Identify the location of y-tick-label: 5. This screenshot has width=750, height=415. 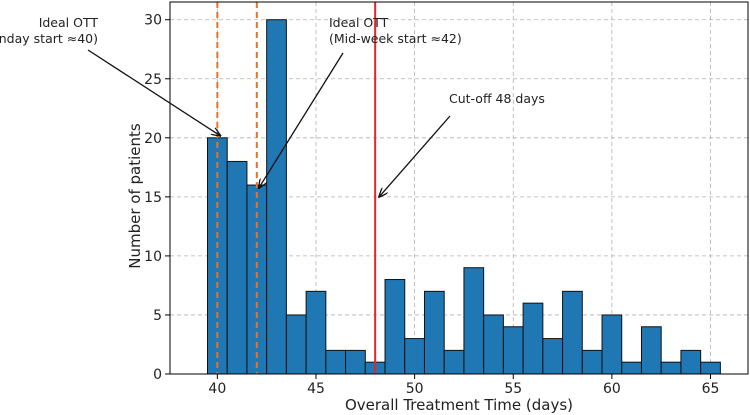
(157, 316).